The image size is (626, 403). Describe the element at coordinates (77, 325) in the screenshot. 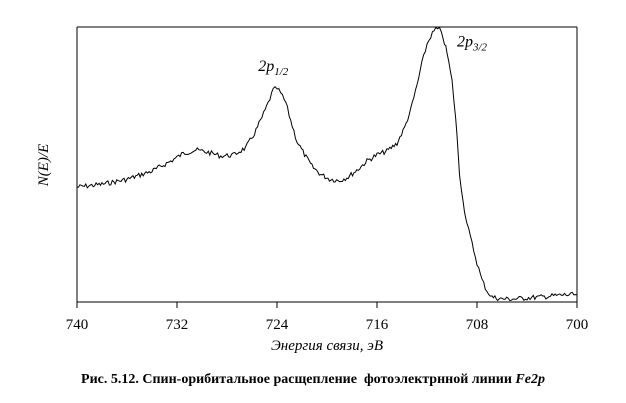

I see `x-tick-label-740: 740` at that location.